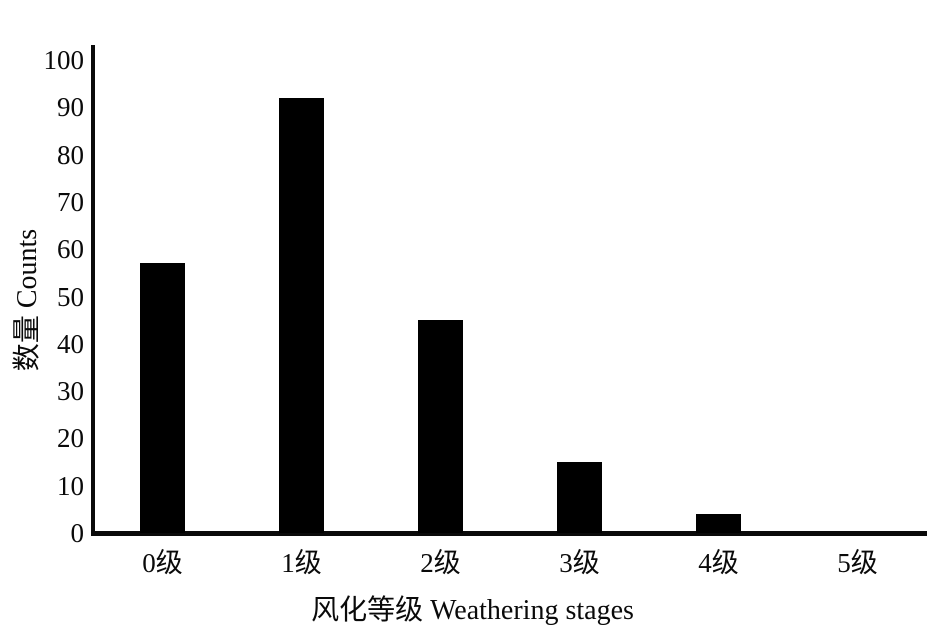 The image size is (945, 644). I want to click on y-tick-label: 30, so click(70, 391).